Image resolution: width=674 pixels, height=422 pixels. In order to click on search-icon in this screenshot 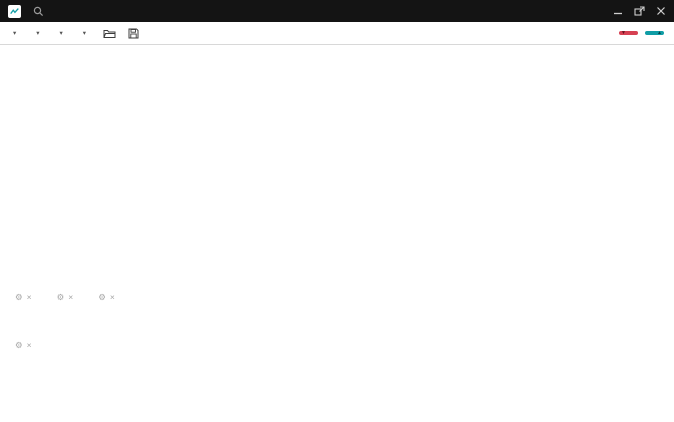, I will do `click(38, 11)`.